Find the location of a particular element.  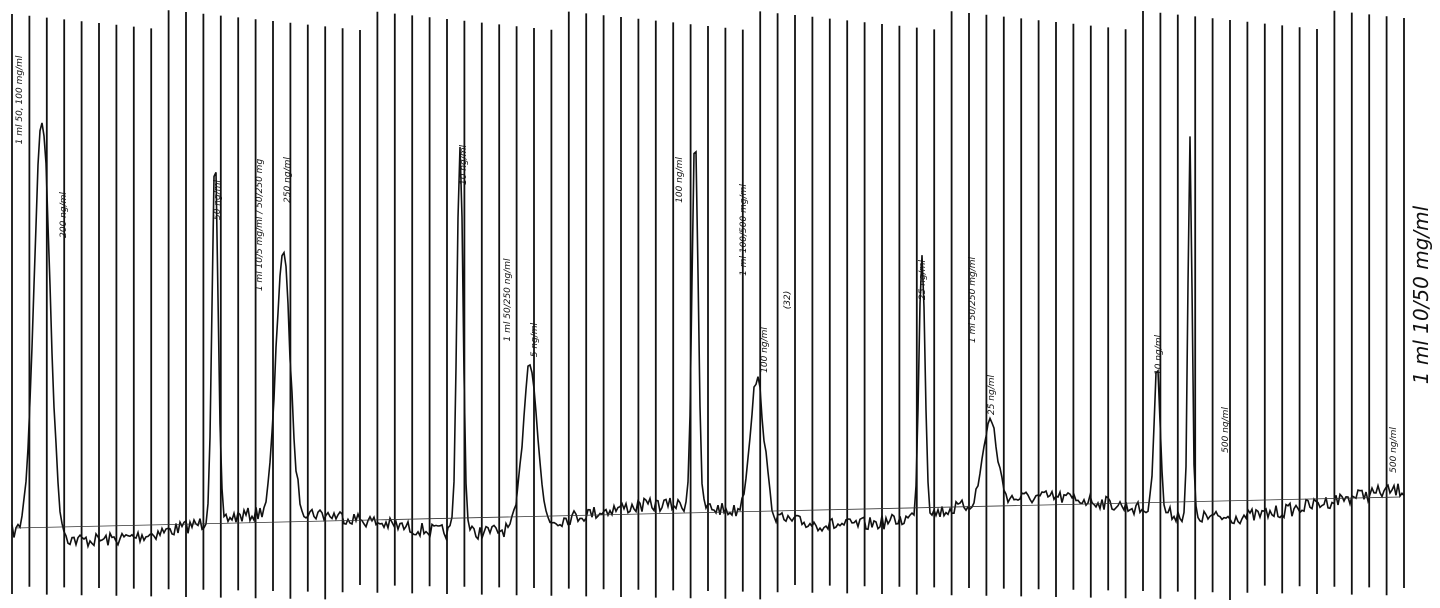

annotation: 5 ng/ml is located at coordinates (535, 339).